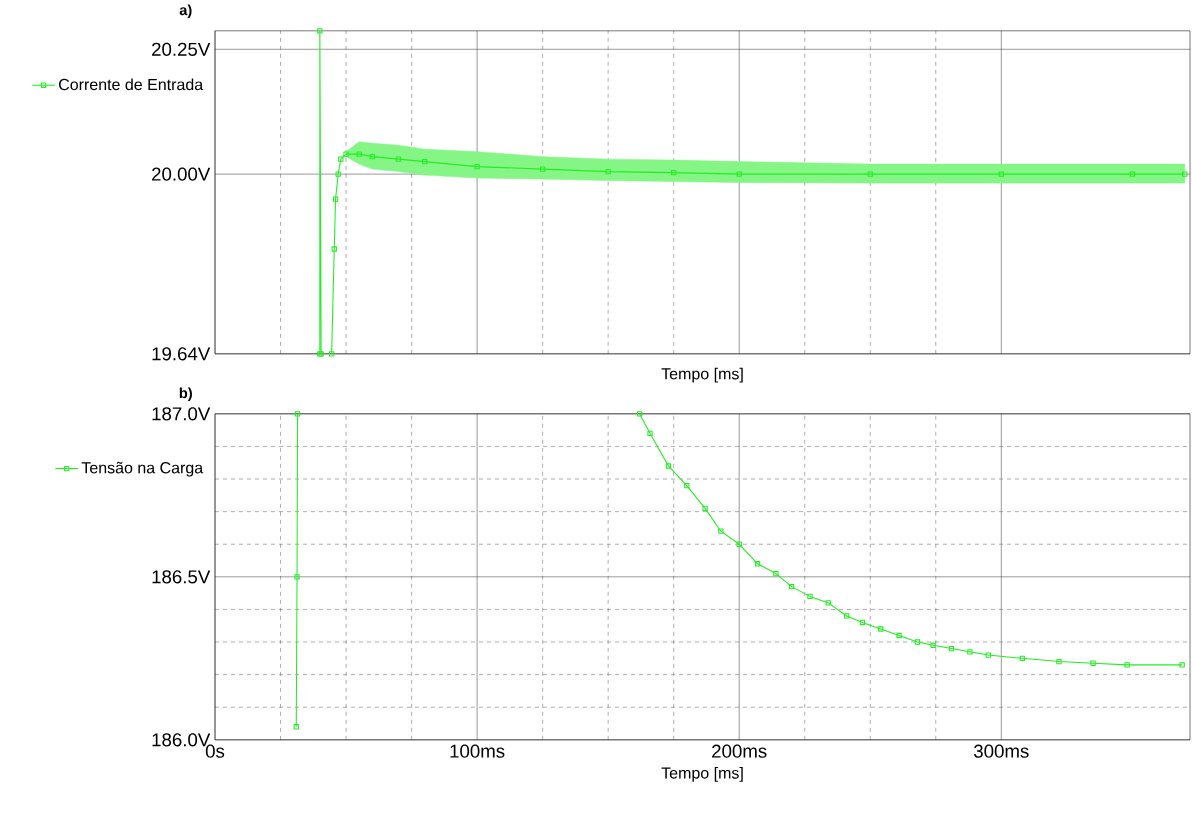  Describe the element at coordinates (181, 49) in the screenshot. I see `y-tick-label: 20.25V` at that location.